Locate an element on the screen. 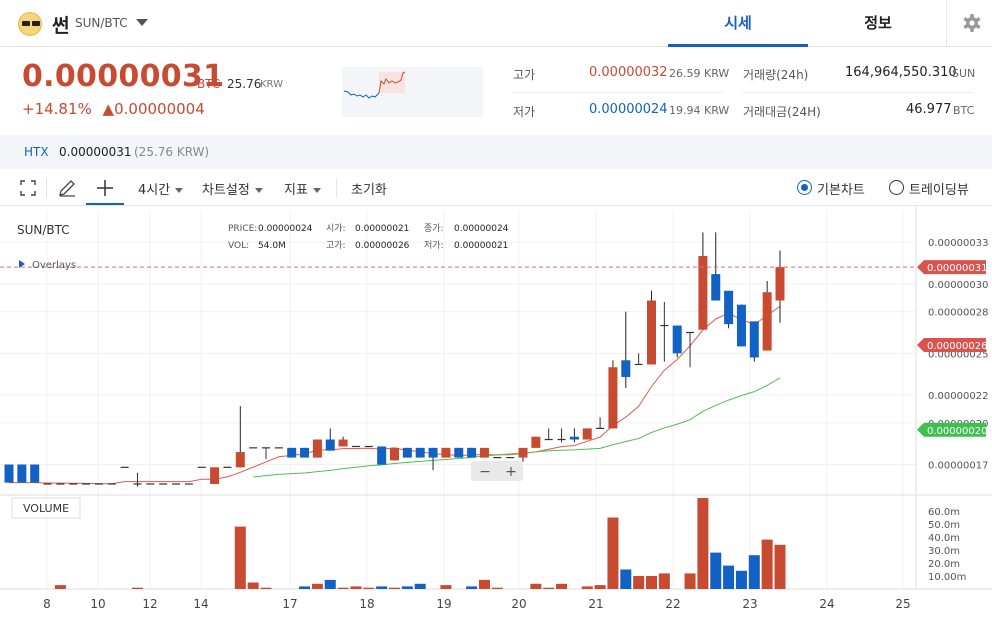 The width and height of the screenshot is (992, 620). x-tick-label: 20 is located at coordinates (518, 604).